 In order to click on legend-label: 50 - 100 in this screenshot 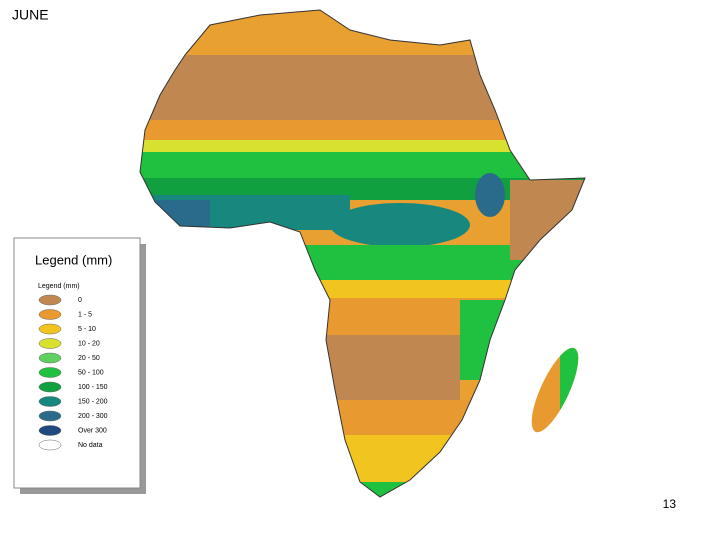, I will do `click(91, 372)`.